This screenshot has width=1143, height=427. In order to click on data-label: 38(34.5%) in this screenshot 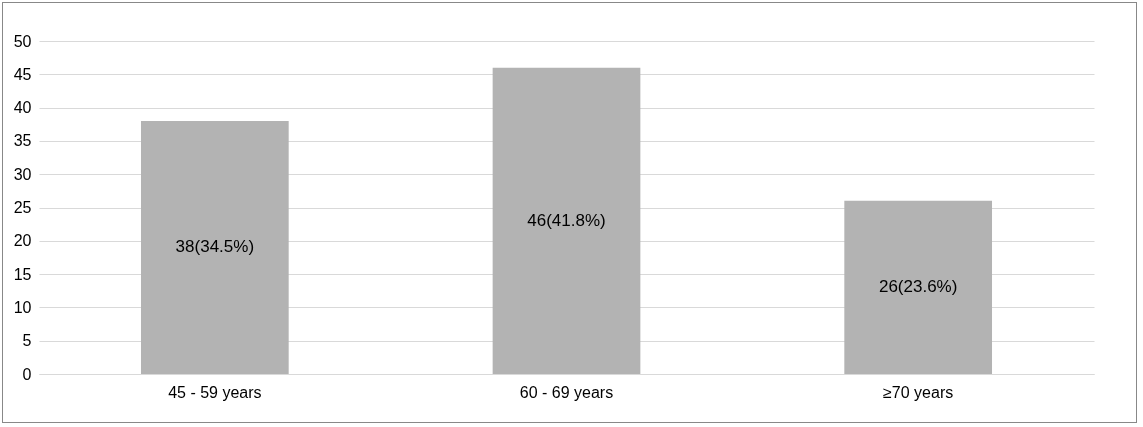, I will do `click(215, 247)`.